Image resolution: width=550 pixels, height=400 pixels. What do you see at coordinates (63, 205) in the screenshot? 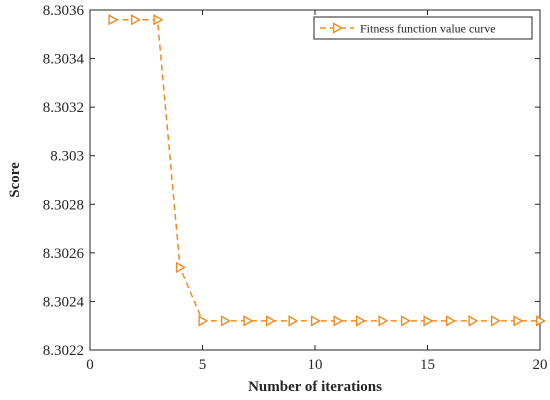
I see `y-tick-label: 8.3028` at bounding box center [63, 205].